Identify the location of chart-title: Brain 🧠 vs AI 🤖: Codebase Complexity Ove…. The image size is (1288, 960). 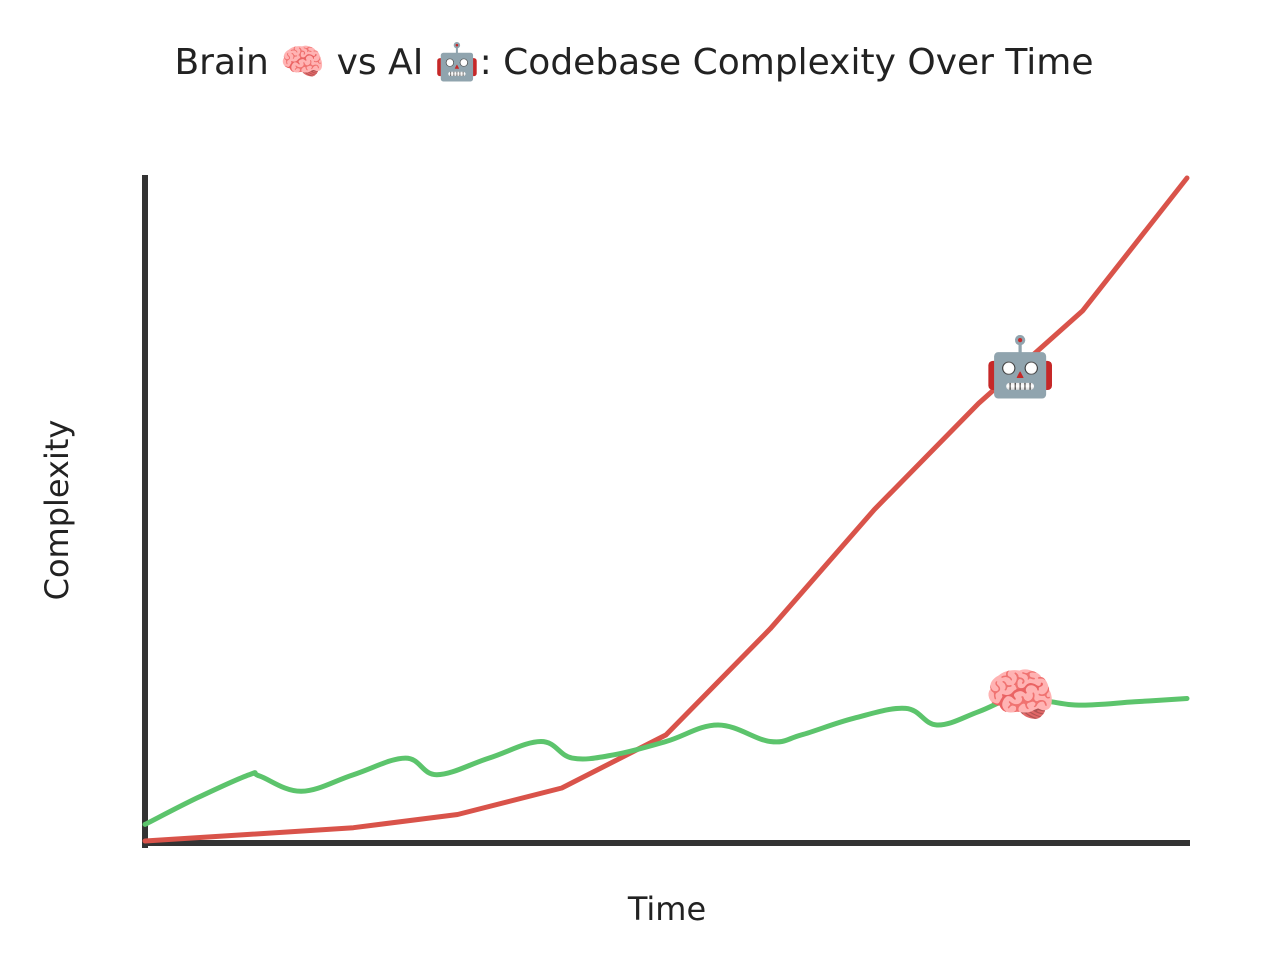
(633, 62).